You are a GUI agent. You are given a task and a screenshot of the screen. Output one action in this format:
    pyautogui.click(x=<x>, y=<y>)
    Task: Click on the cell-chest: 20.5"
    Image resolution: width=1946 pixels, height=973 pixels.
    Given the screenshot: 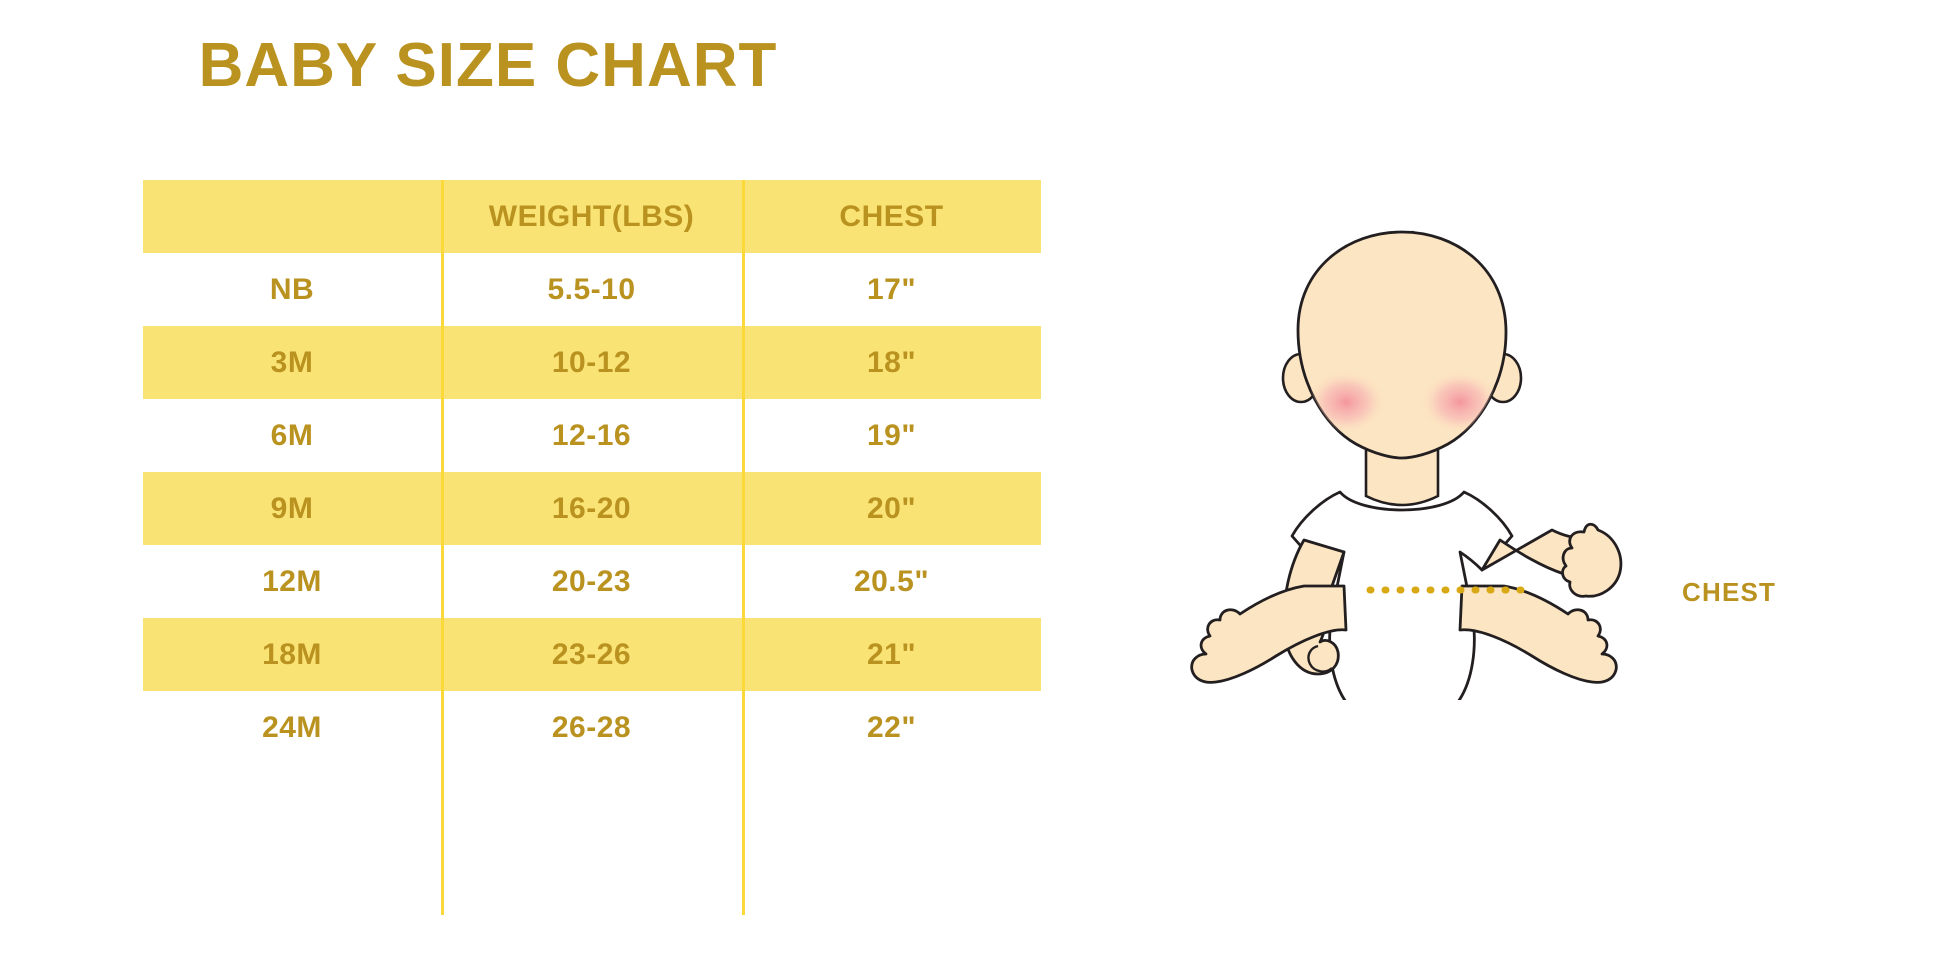 What is the action you would take?
    pyautogui.click(x=891, y=581)
    